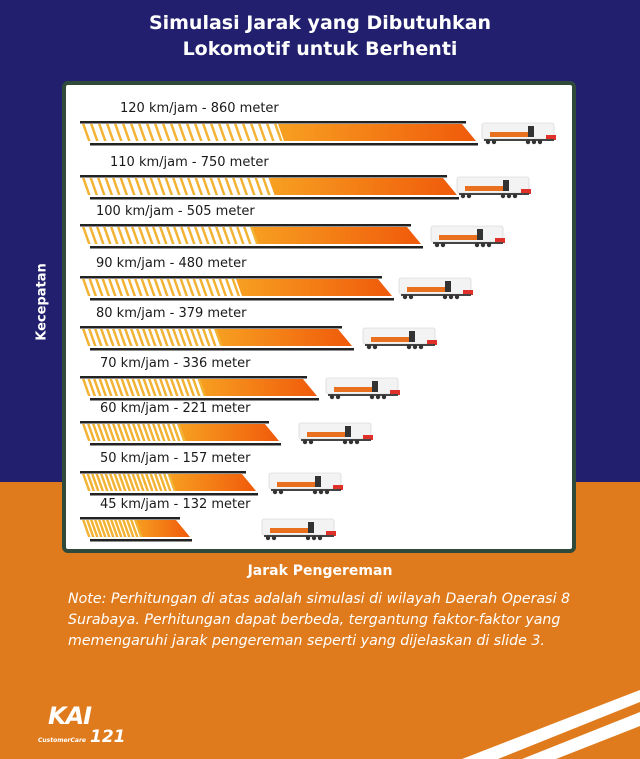  I want to click on bar-row: 120 km/jam - 860 meter, so click(318, 123).